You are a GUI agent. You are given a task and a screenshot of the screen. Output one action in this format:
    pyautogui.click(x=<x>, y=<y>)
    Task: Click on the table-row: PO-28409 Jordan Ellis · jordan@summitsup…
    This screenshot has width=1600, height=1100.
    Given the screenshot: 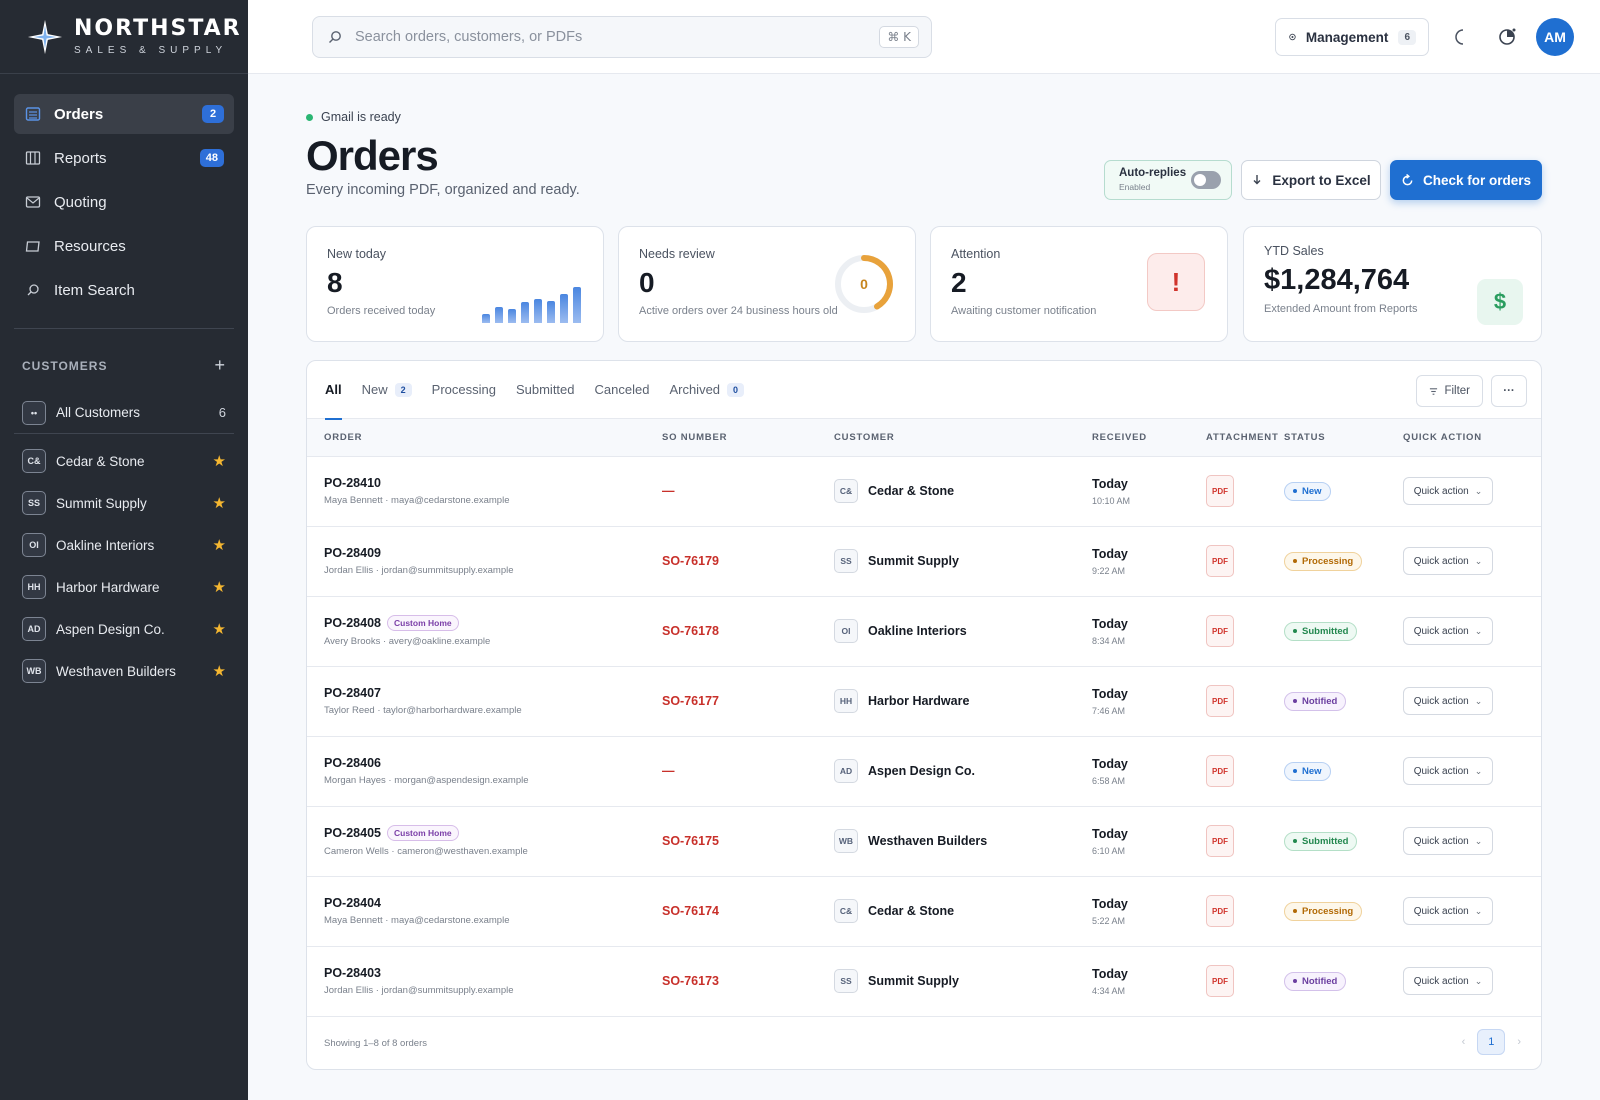 What is the action you would take?
    pyautogui.click(x=924, y=561)
    